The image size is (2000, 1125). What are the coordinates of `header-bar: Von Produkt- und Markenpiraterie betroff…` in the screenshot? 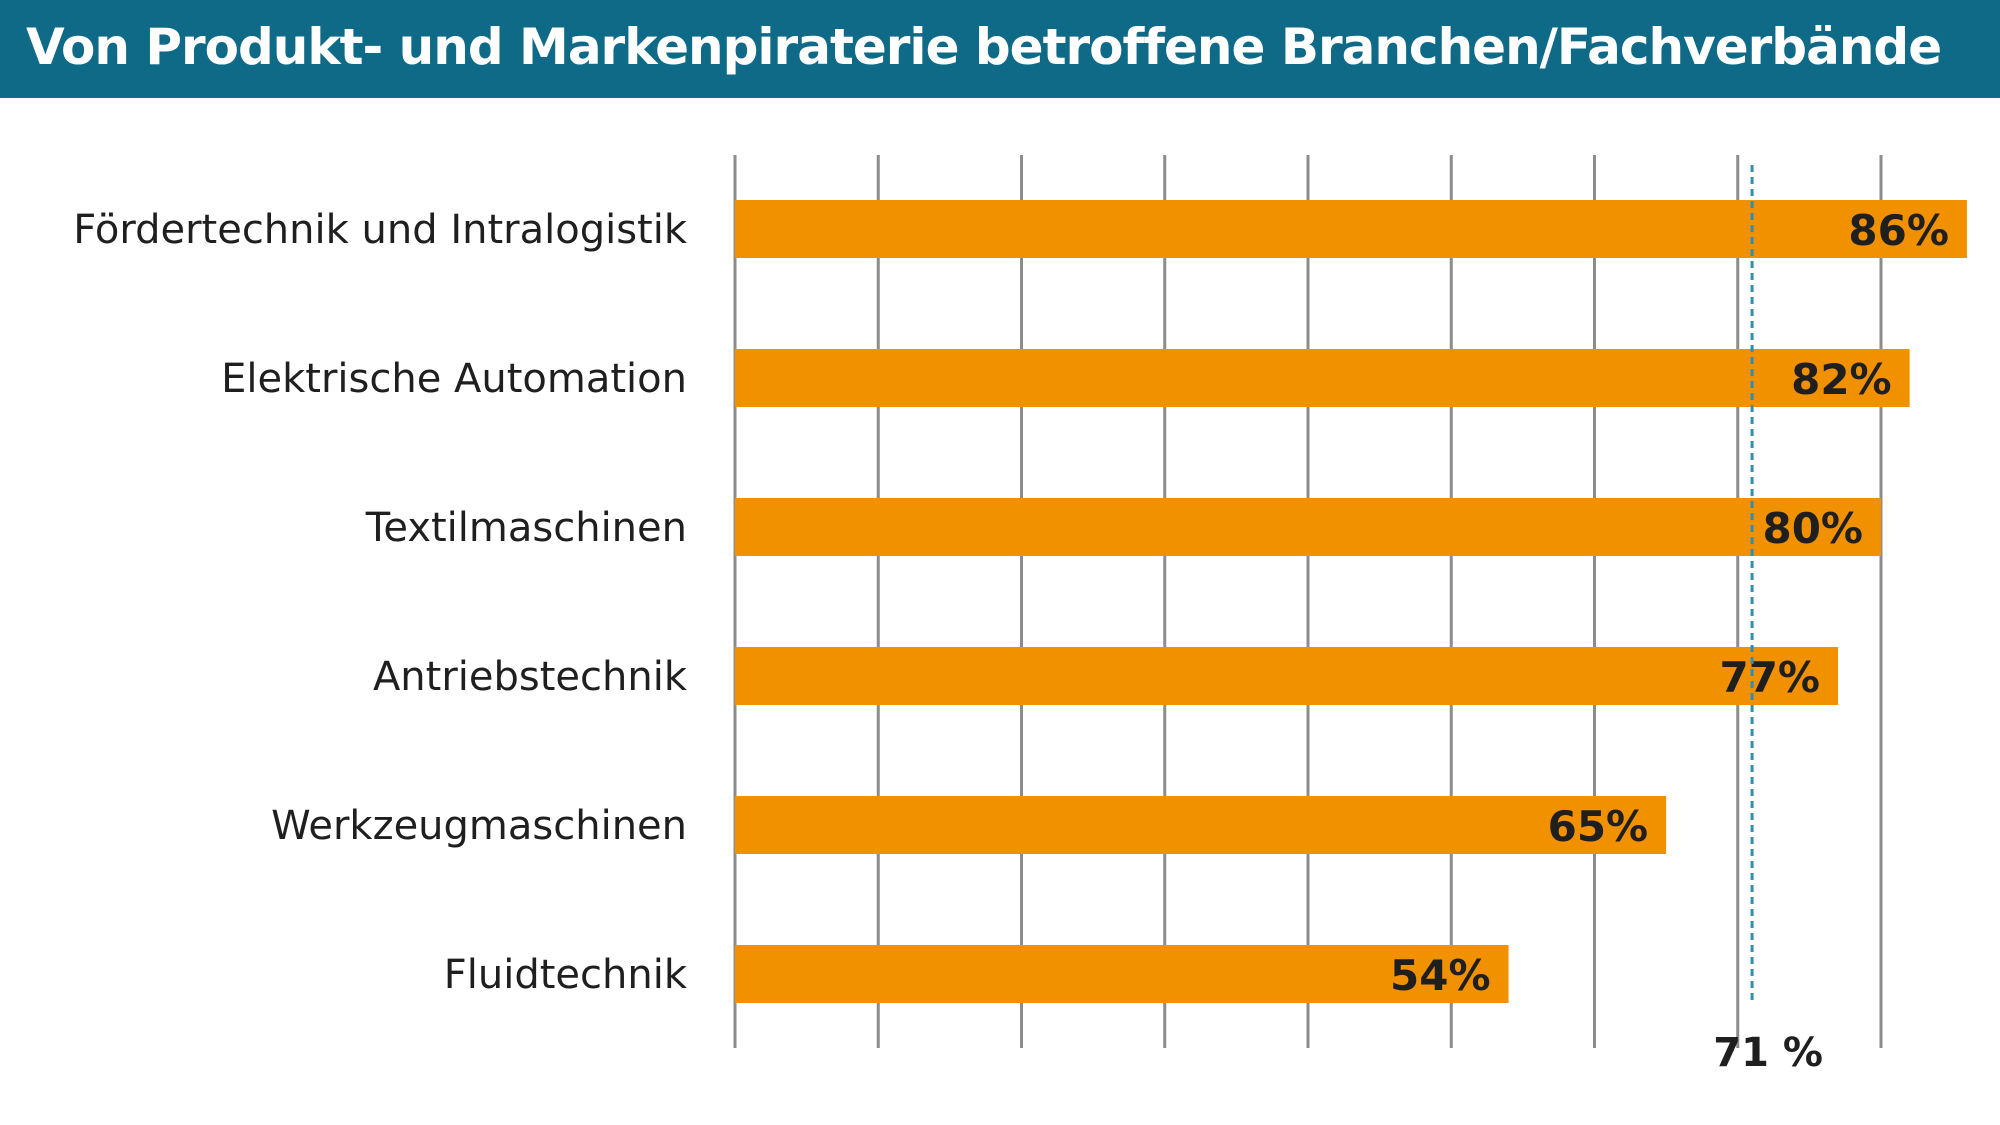 It's located at (1000, 49).